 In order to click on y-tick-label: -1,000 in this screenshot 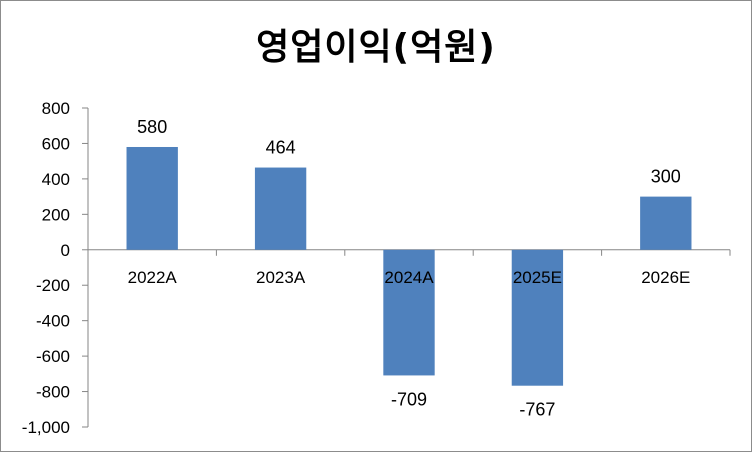, I will do `click(46, 427)`.